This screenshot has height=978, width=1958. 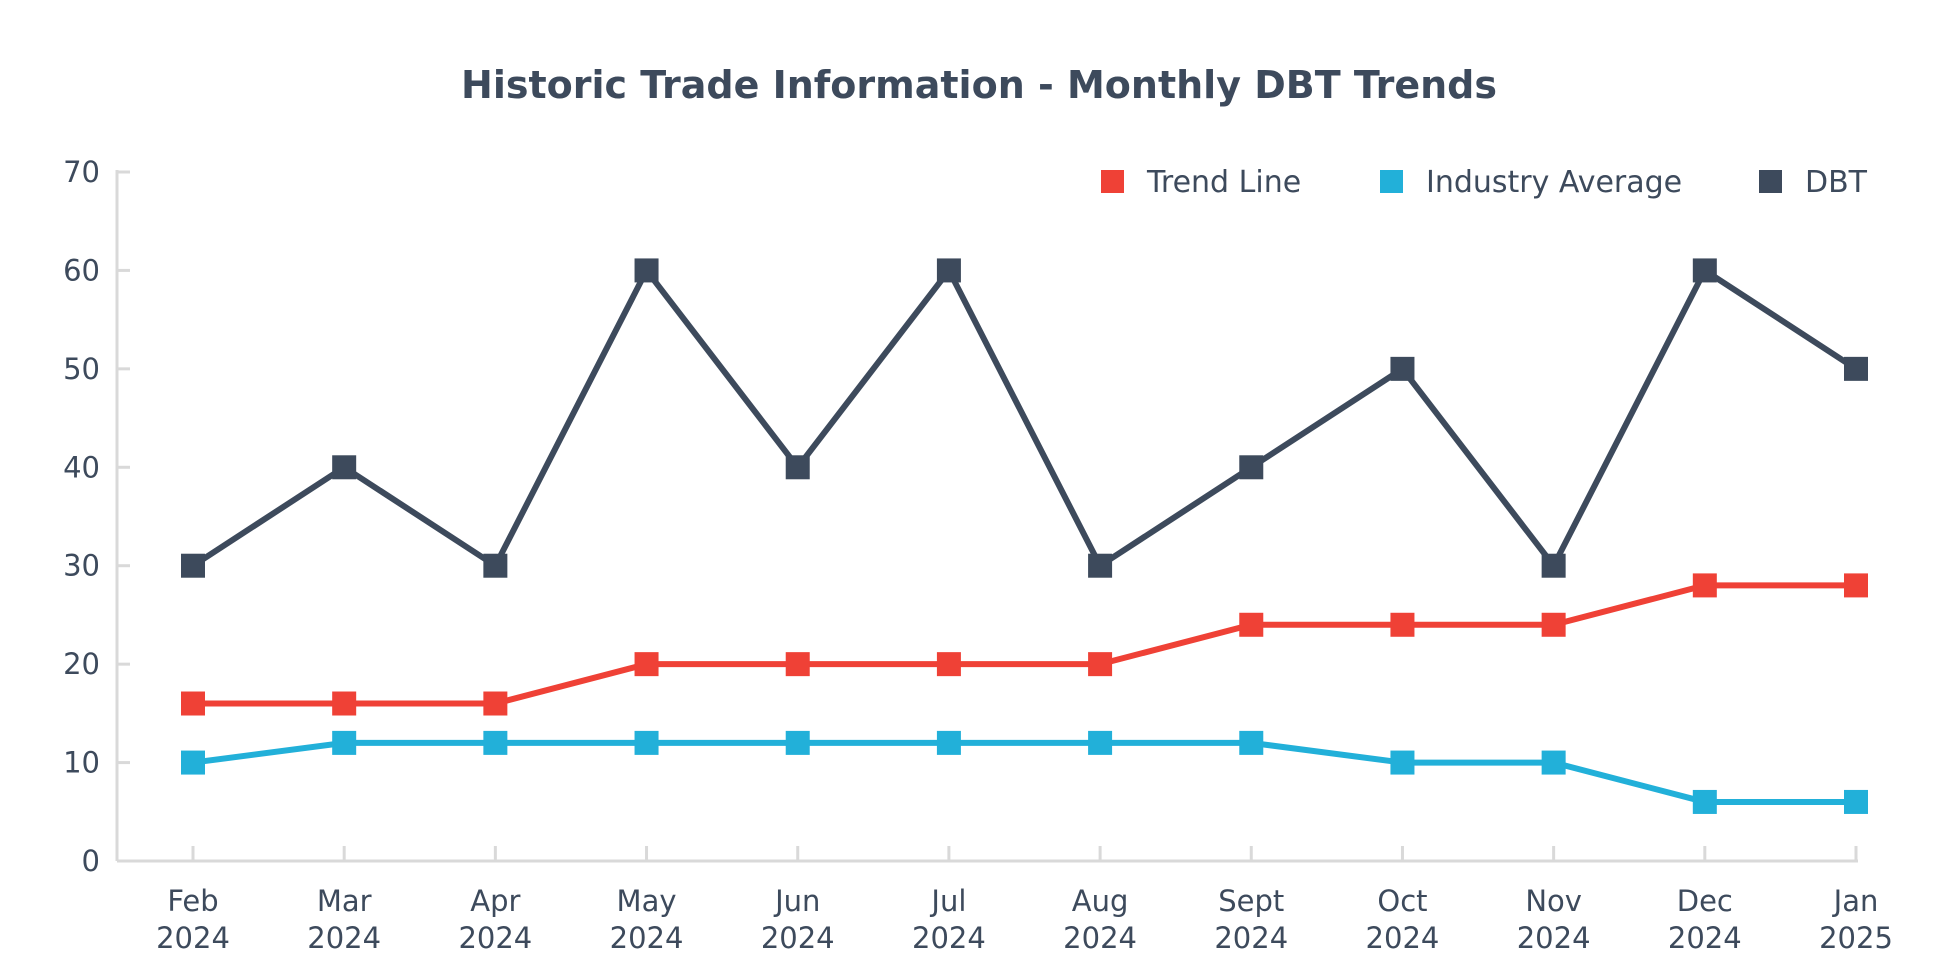 I want to click on y-tick-label: 20, so click(x=81, y=664).